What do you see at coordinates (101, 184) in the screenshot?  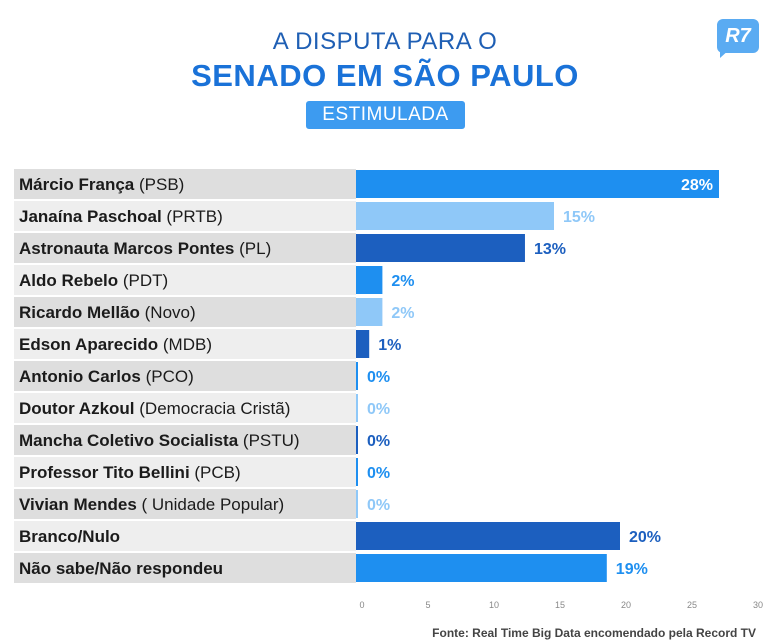 I see `category-label: Márcio França (PSB)` at bounding box center [101, 184].